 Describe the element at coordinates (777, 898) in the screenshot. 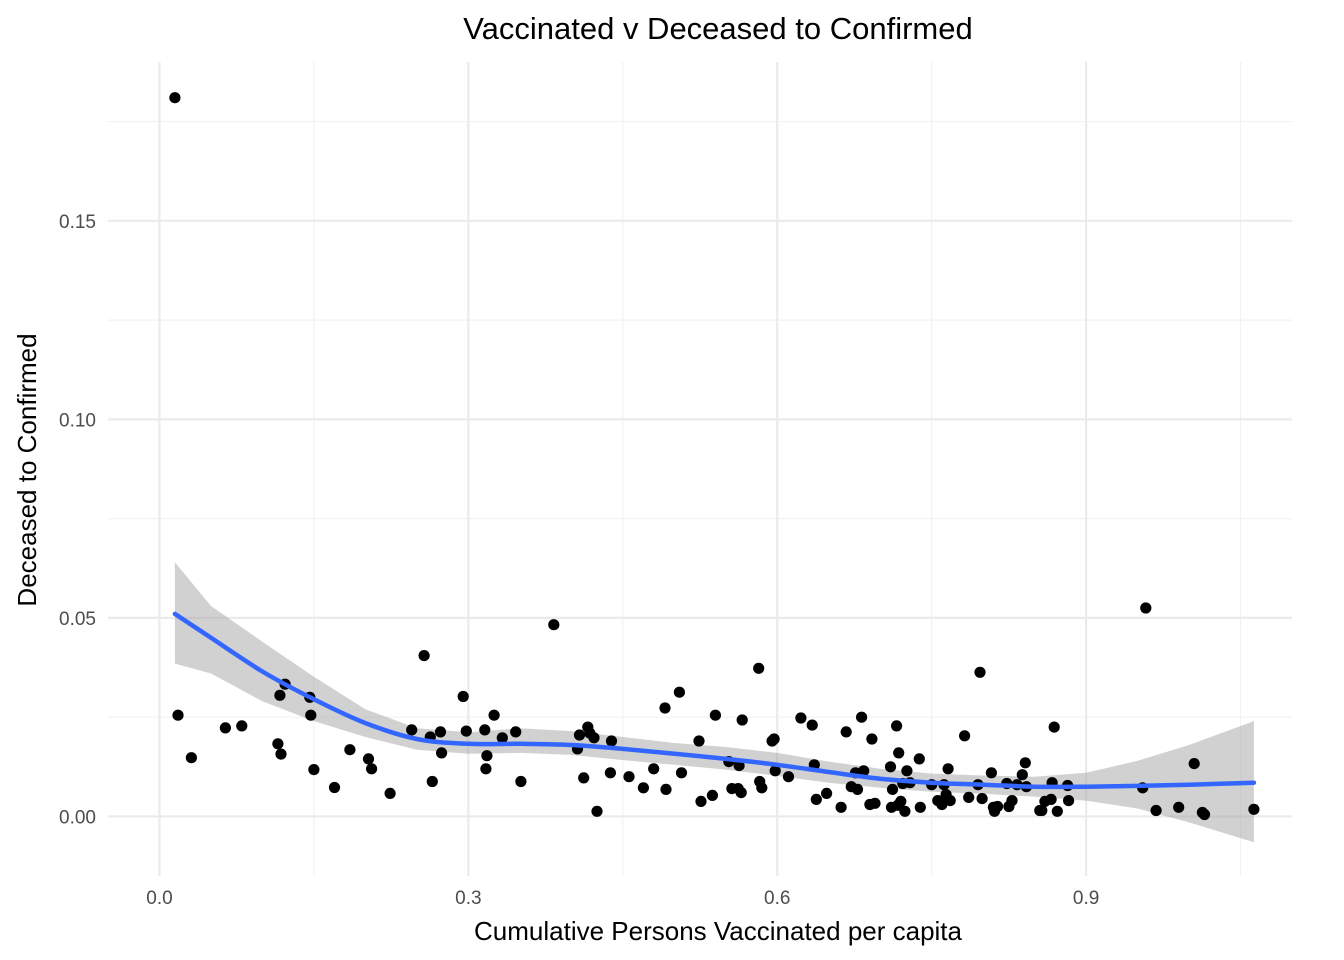

I see `x-tick-label: 0.6` at that location.